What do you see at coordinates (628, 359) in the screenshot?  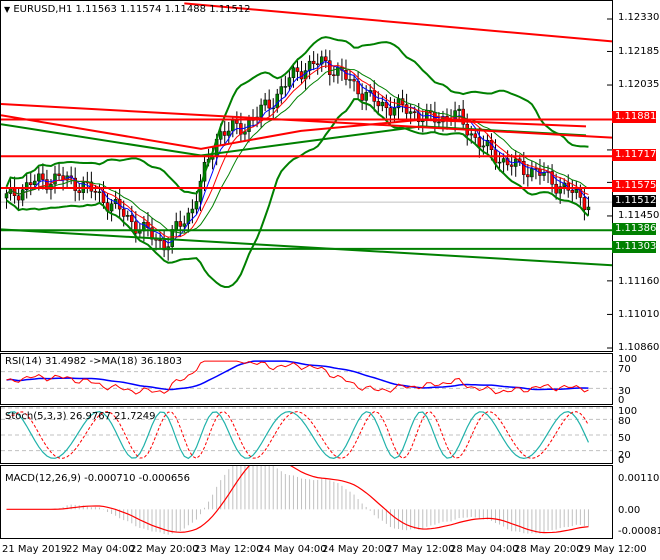 I see `rsi-level: 100` at bounding box center [628, 359].